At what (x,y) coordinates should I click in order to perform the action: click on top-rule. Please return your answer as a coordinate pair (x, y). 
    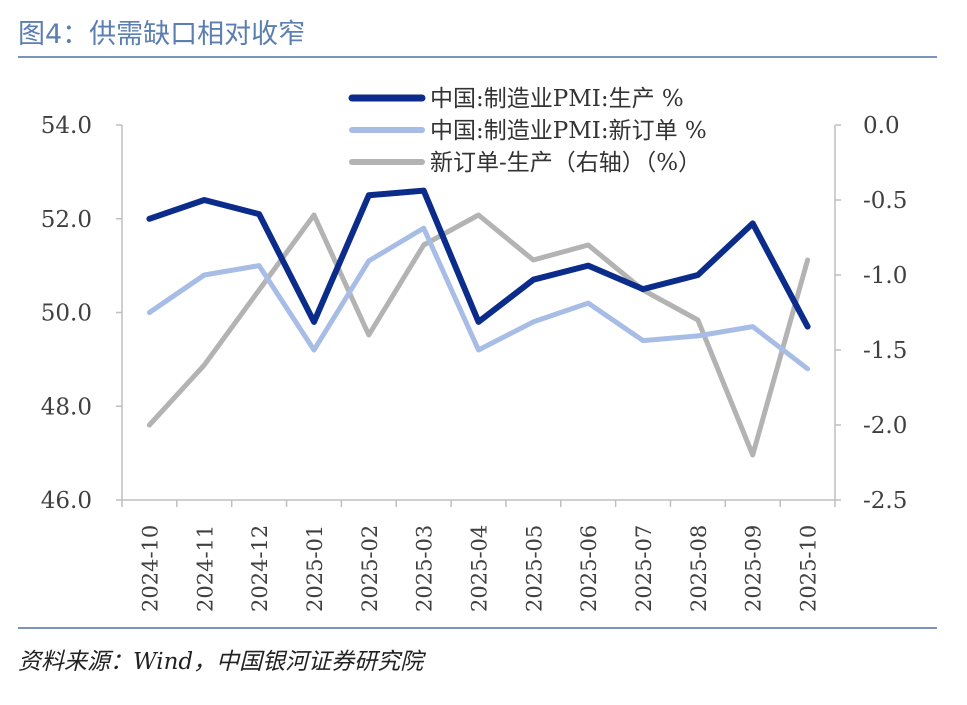
    Looking at the image, I should click on (477, 57).